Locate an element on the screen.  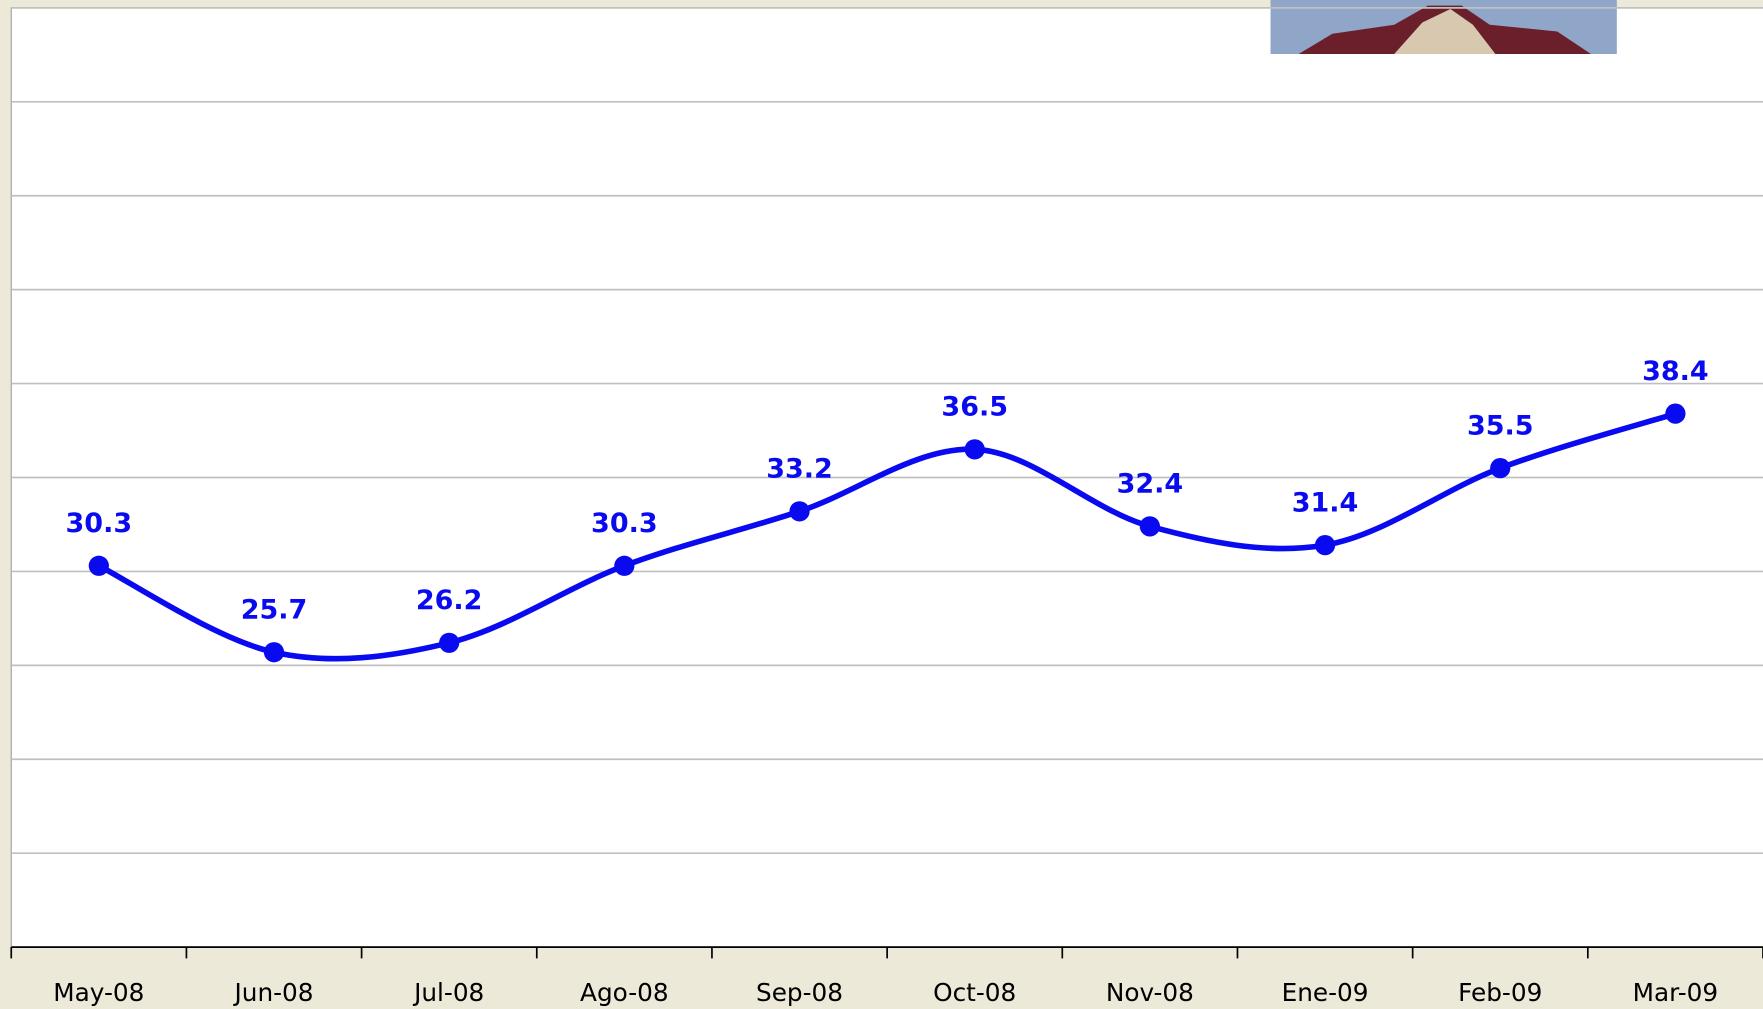
x-tick-label: Mar-09 is located at coordinates (1675, 992).